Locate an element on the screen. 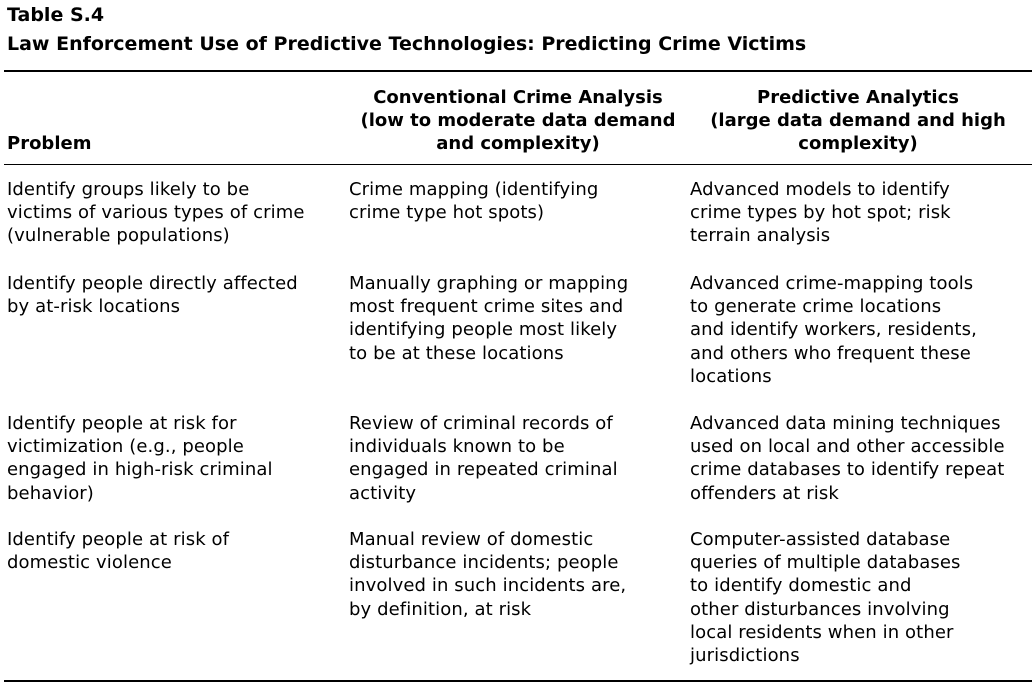  cell-line: individuals known to be is located at coordinates (457, 447).